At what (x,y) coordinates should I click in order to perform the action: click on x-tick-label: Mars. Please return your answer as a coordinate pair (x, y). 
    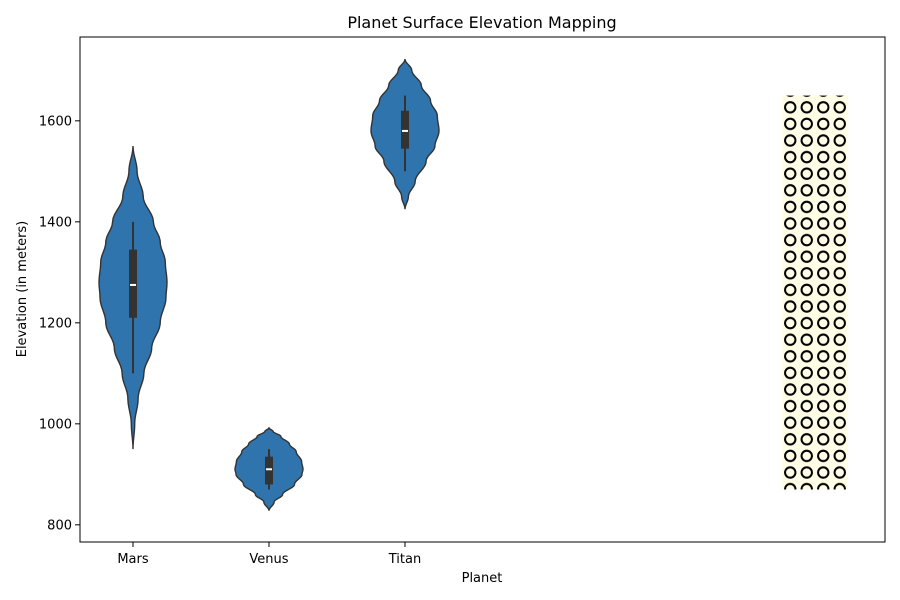
    Looking at the image, I should click on (133, 559).